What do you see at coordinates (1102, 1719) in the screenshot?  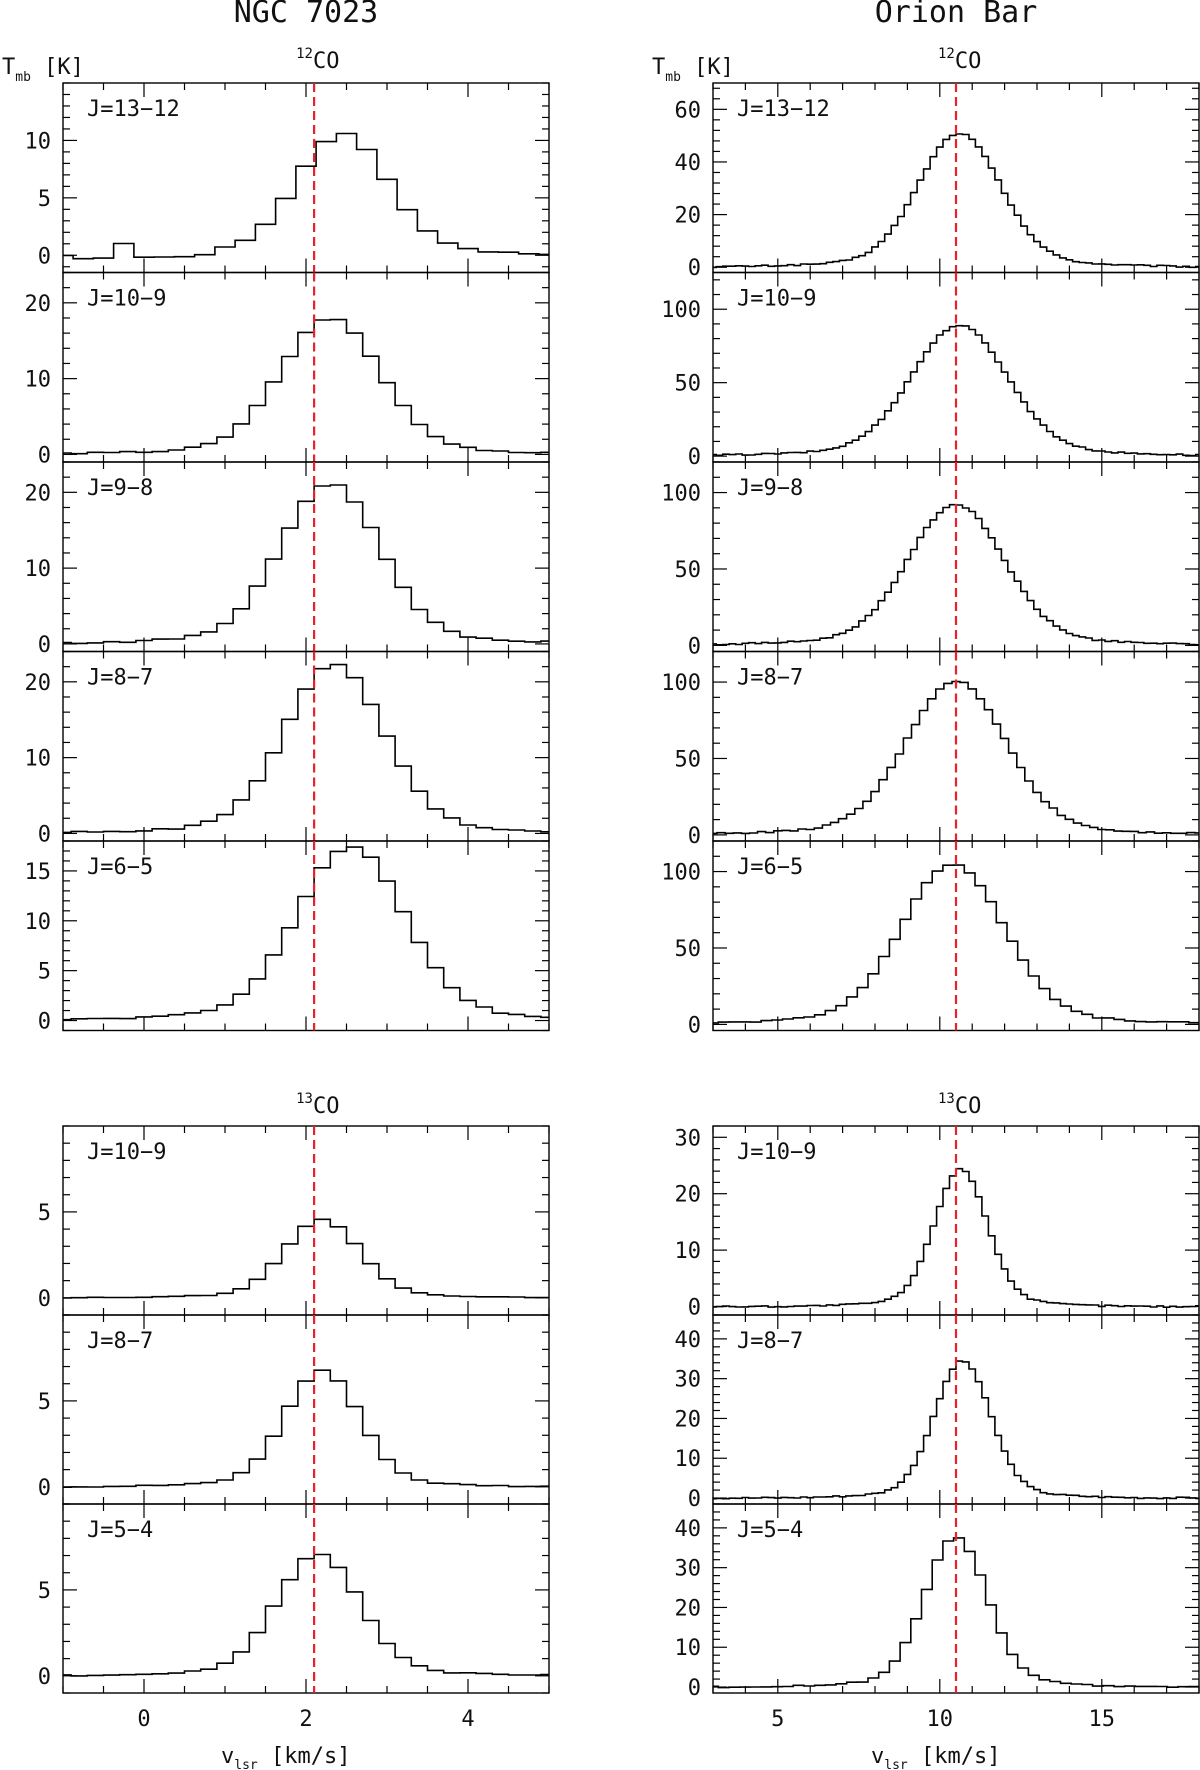 I see `x-tick-label: 15` at bounding box center [1102, 1719].